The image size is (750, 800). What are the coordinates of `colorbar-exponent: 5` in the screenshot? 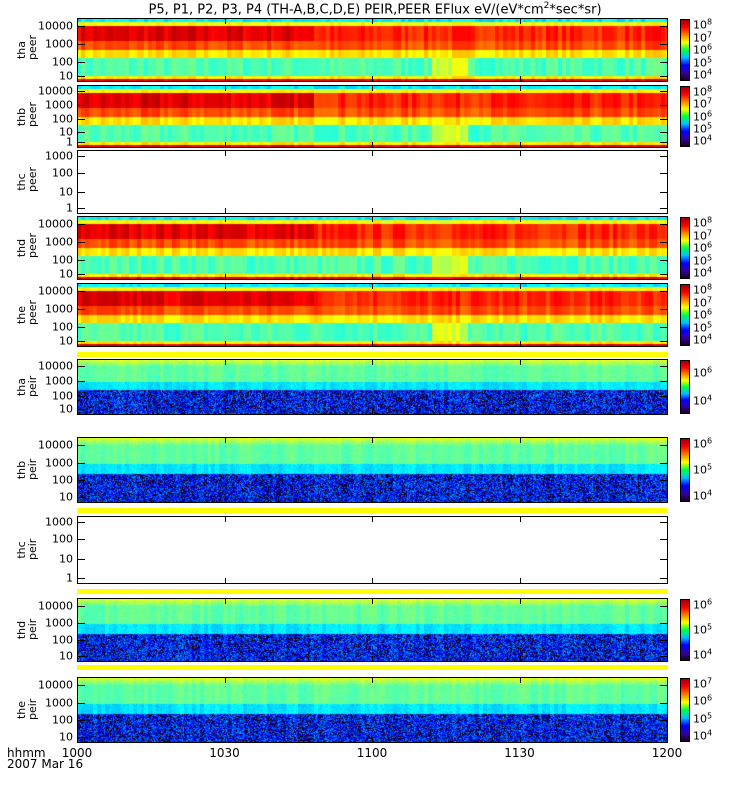 It's located at (710, 716).